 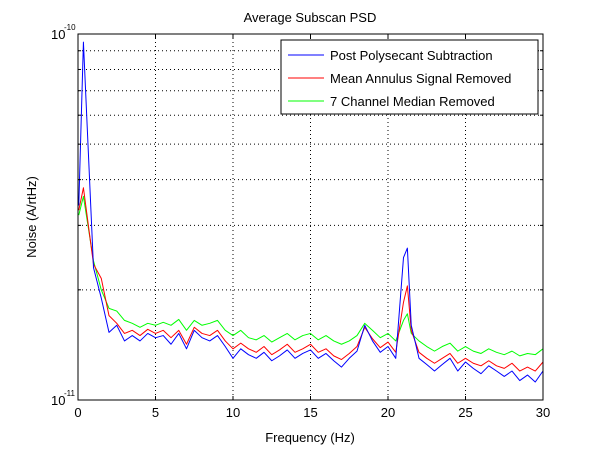 What do you see at coordinates (388, 412) in the screenshot?
I see `x-tick-label: 20` at bounding box center [388, 412].